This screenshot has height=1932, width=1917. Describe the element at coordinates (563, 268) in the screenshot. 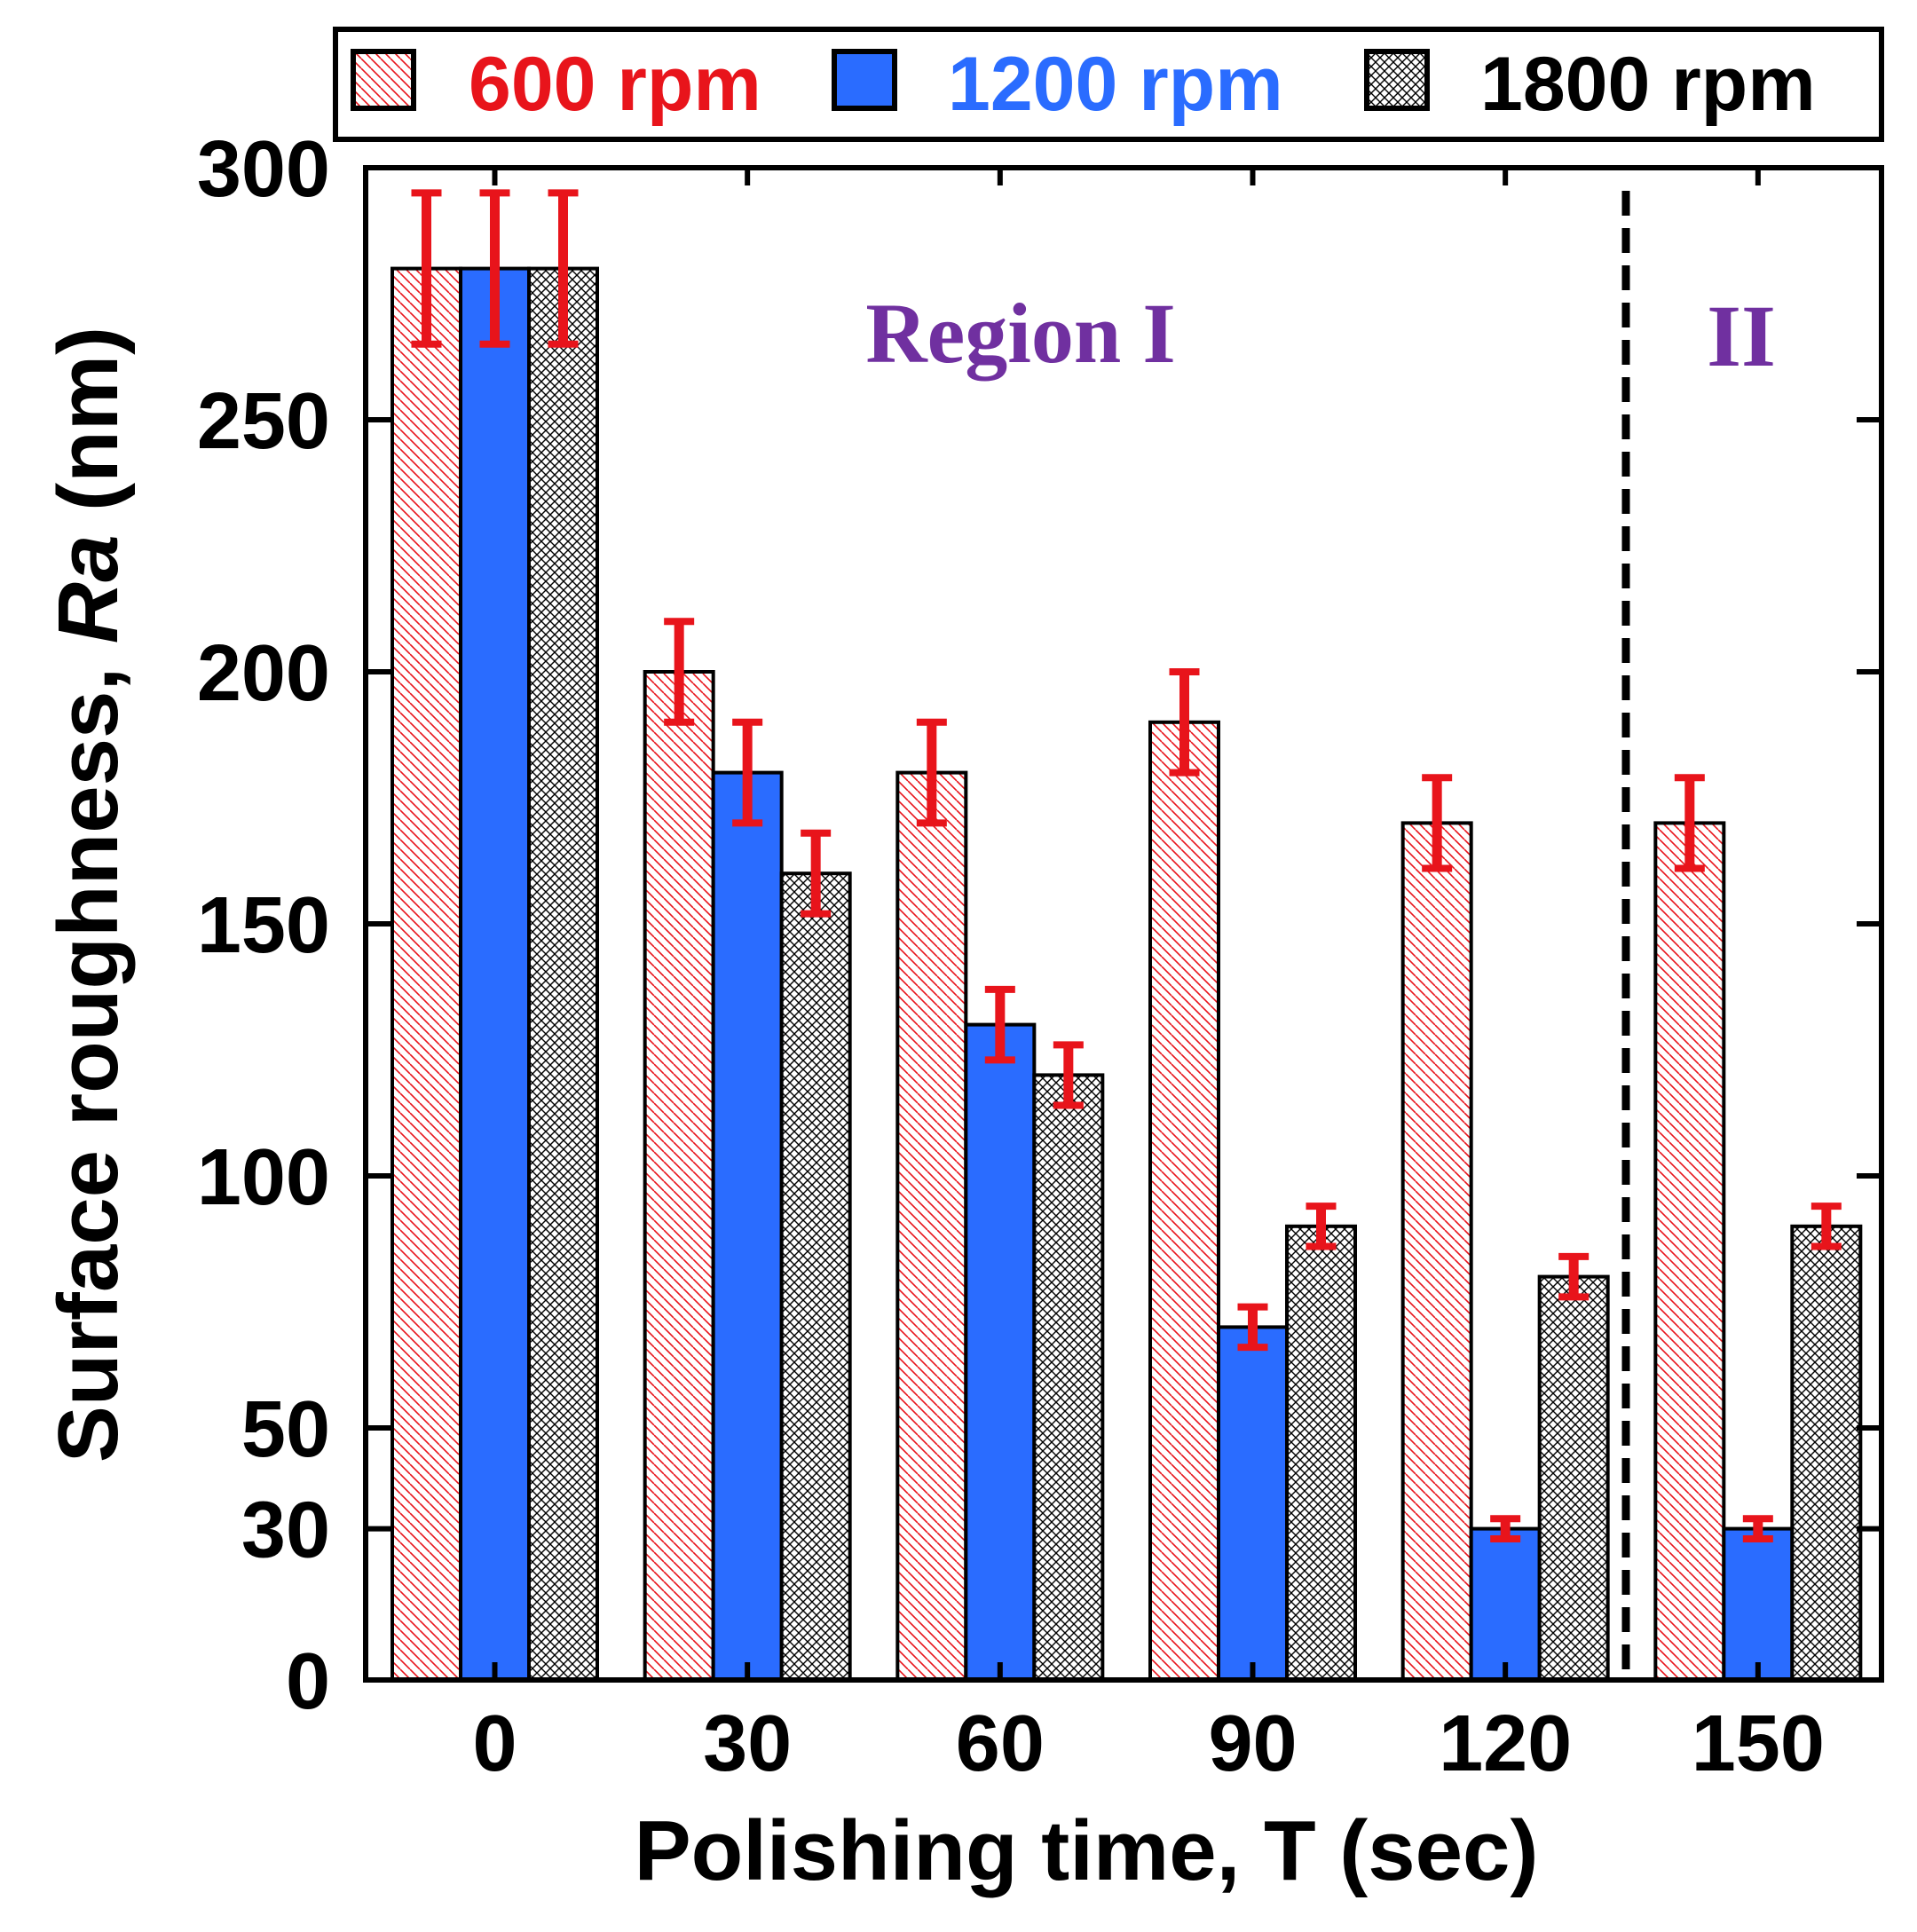

I see `error-bar-1800rpm-t0` at that location.